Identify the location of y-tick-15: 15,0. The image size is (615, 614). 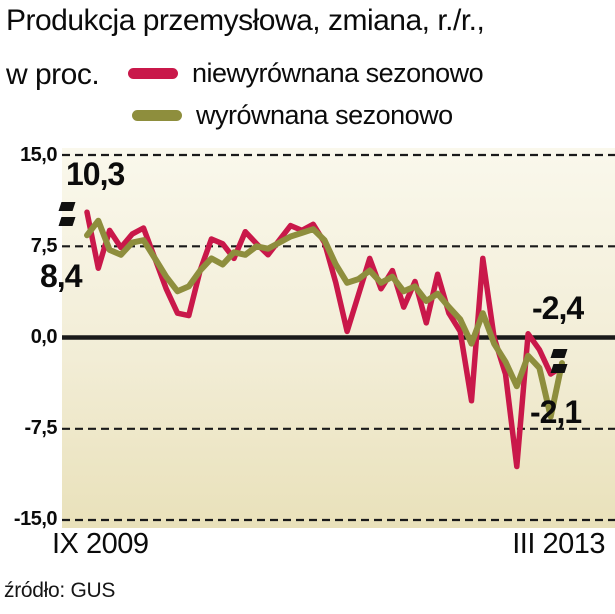
(38, 155).